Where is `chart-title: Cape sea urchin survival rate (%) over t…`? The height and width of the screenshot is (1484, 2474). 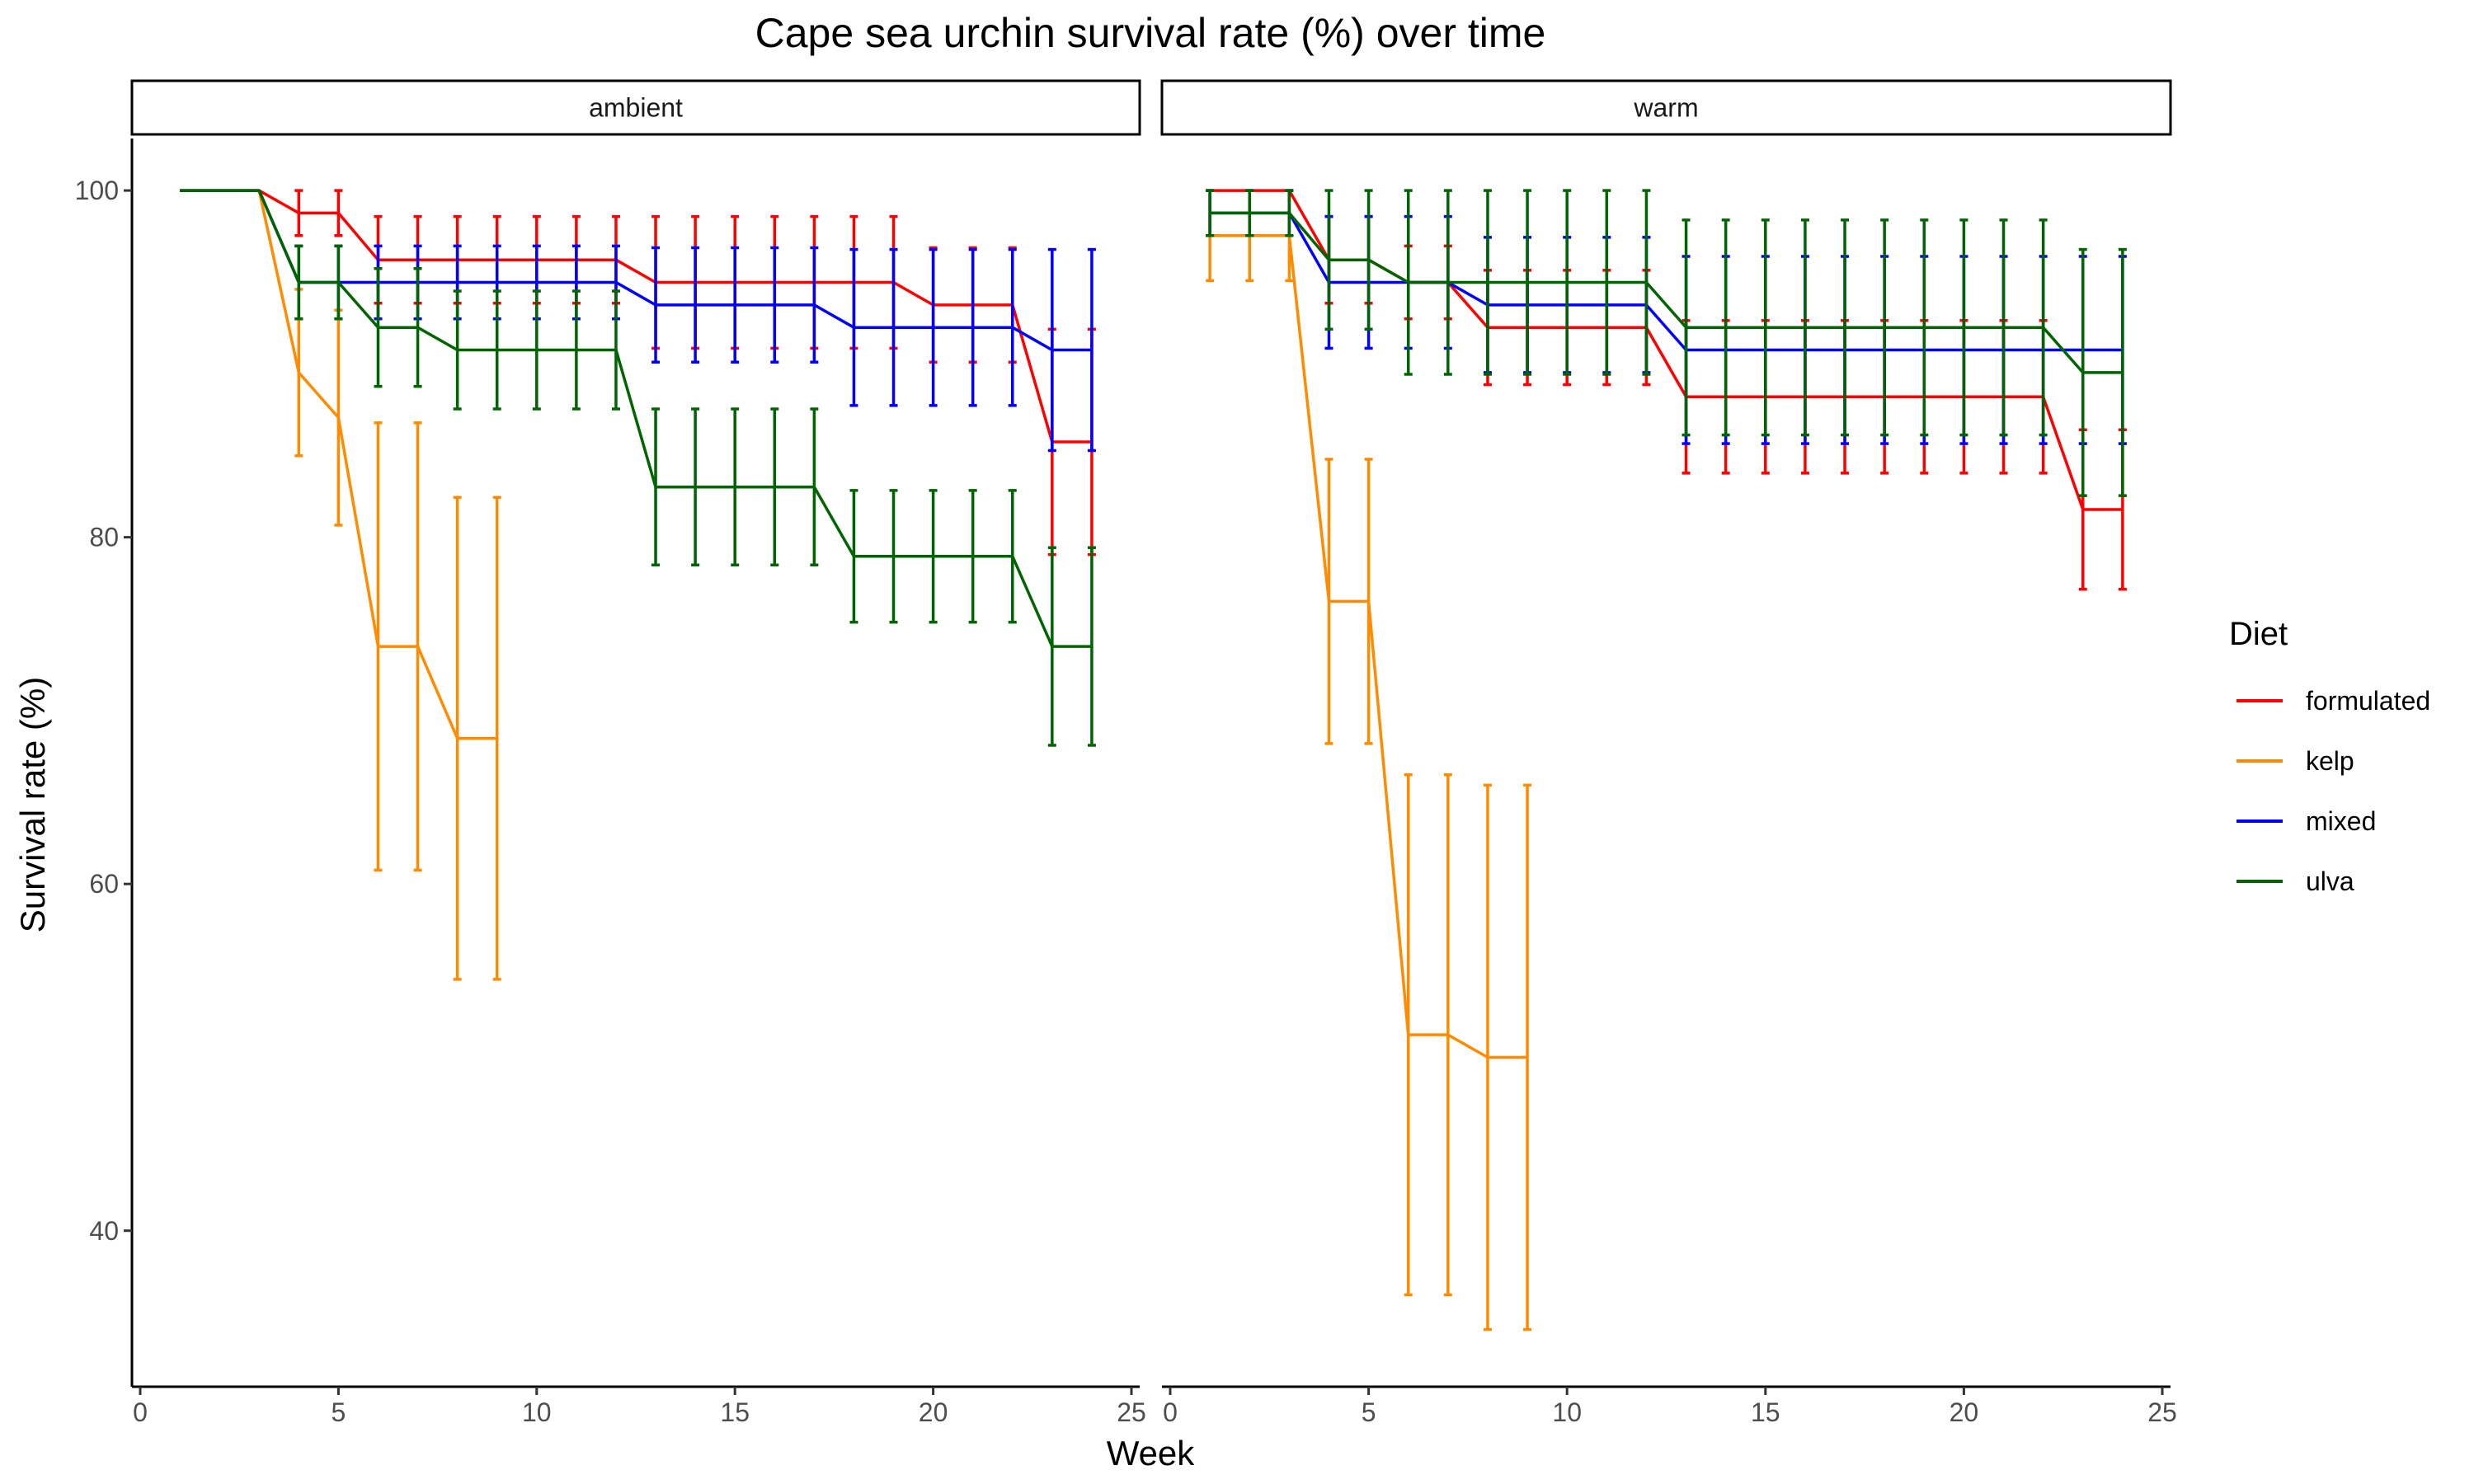 chart-title: Cape sea urchin survival rate (%) over t… is located at coordinates (1150, 33).